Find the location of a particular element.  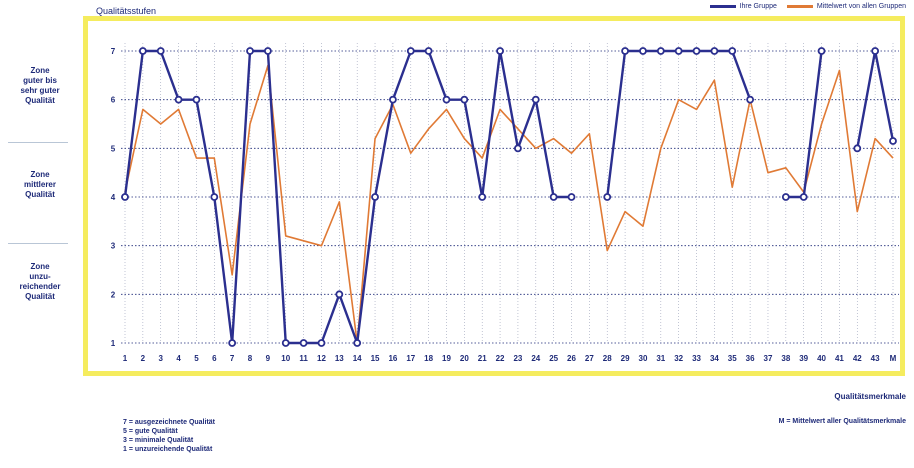

note-line: 3 = minimale Qualität is located at coordinates (158, 440).